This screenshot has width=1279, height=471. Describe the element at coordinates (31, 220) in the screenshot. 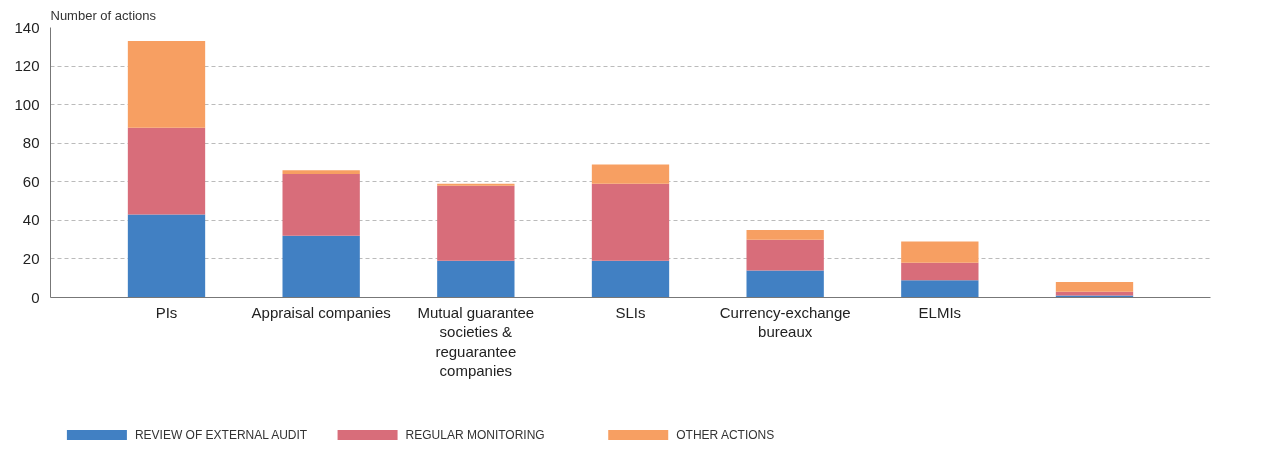

I see `y-tick-label: 40` at that location.